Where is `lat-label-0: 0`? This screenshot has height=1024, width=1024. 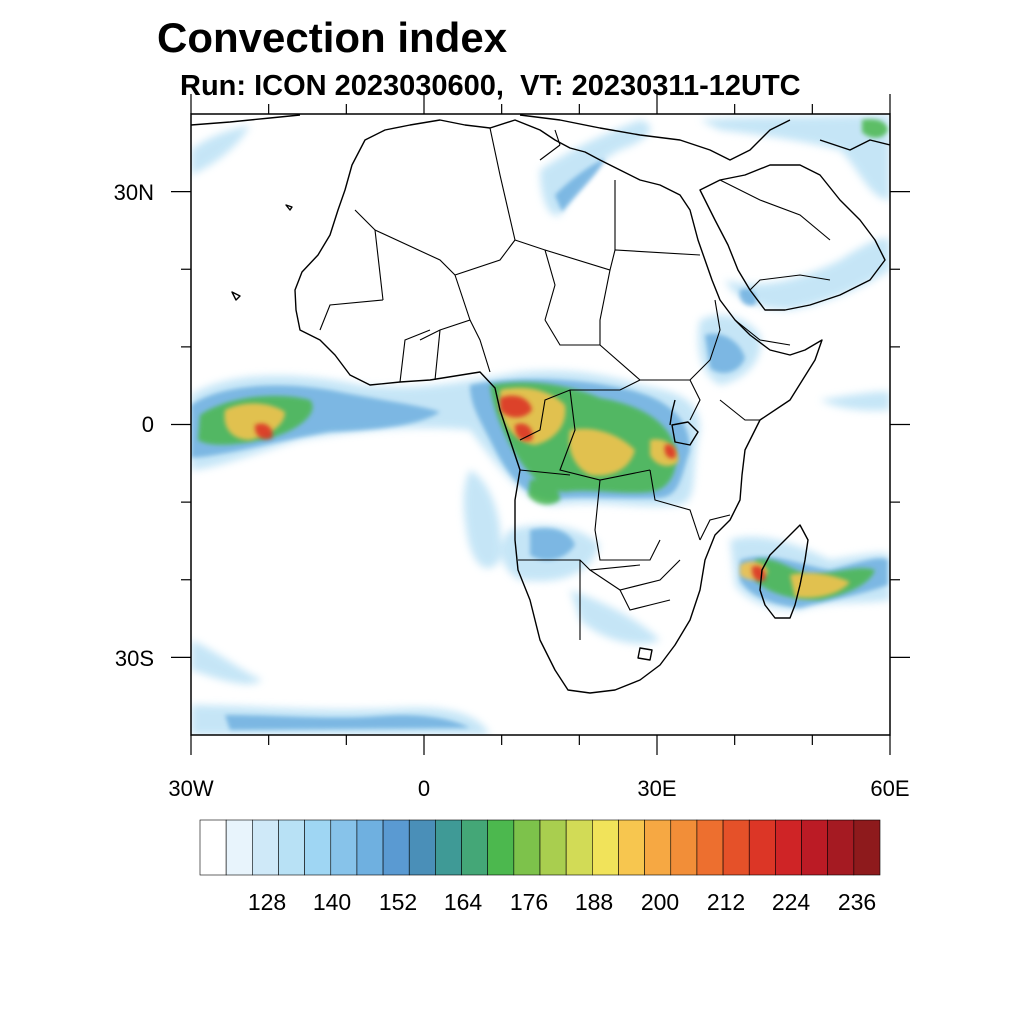
lat-label-0: 0 is located at coordinates (147, 424).